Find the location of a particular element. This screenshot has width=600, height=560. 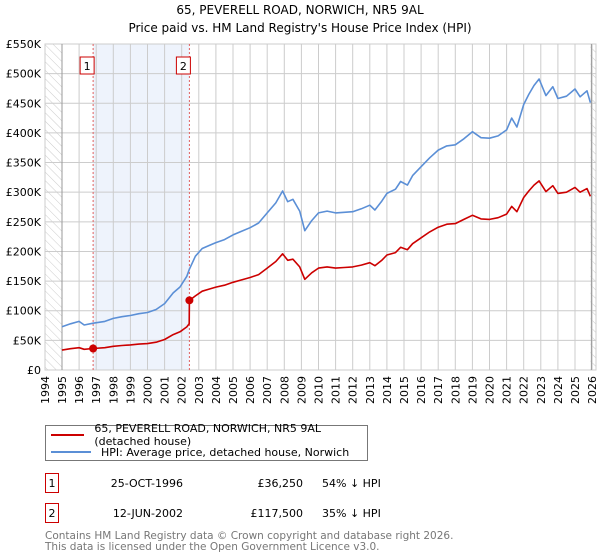

x-tick-label: 2013 is located at coordinates (370, 390).